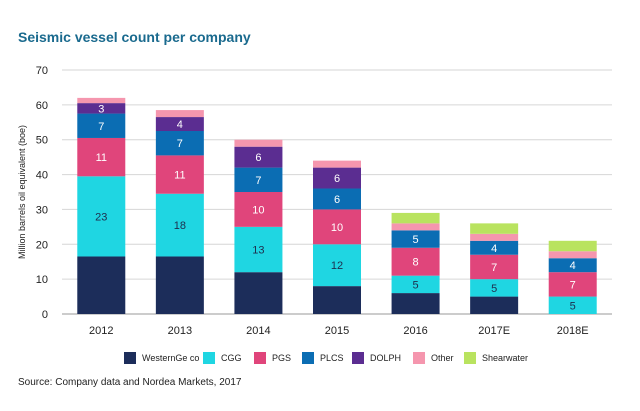  I want to click on y-tick-label: 0, so click(45, 315).